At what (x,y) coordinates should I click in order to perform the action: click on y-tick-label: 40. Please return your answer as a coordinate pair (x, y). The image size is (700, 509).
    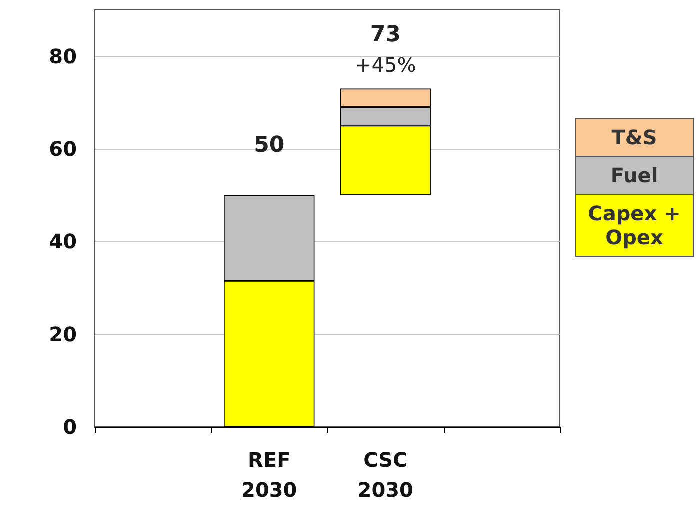
    Looking at the image, I should click on (63, 242).